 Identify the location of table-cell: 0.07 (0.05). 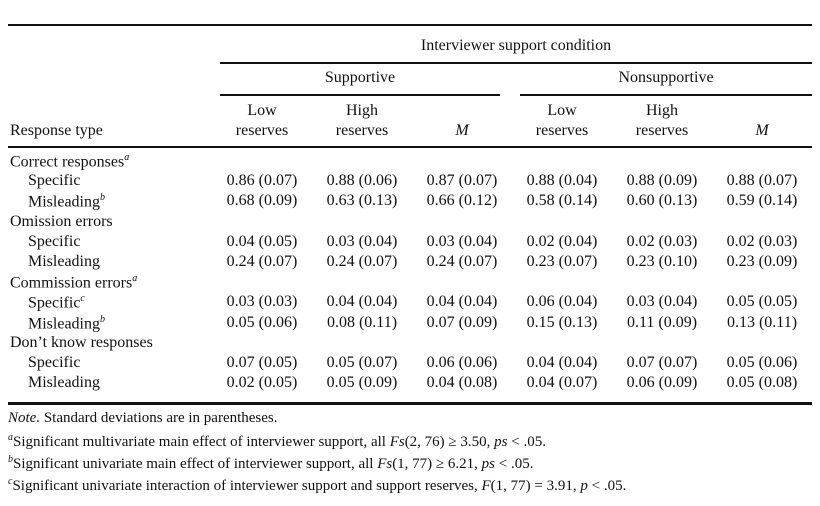
(262, 362).